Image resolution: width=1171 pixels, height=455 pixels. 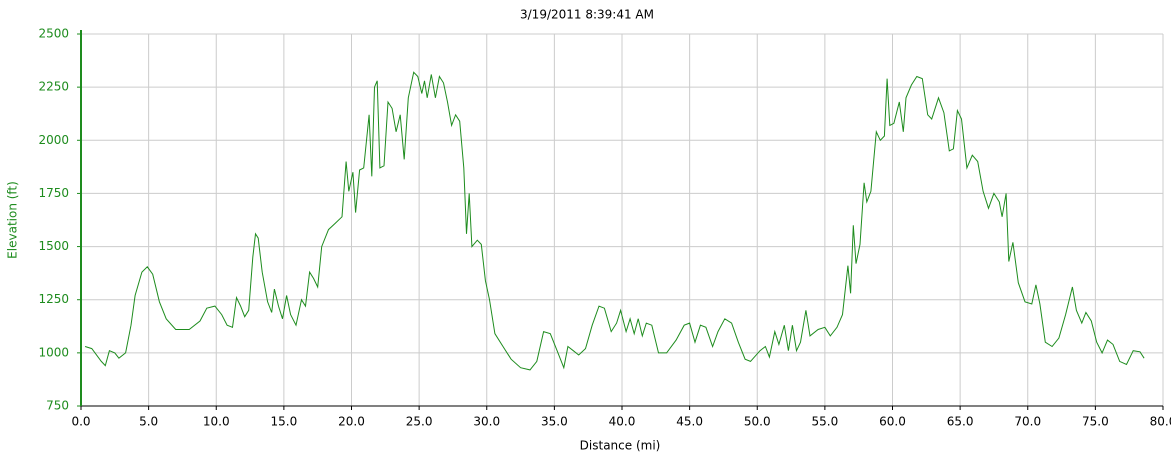 What do you see at coordinates (689, 422) in the screenshot?
I see `x-tick-label: 45.0` at bounding box center [689, 422].